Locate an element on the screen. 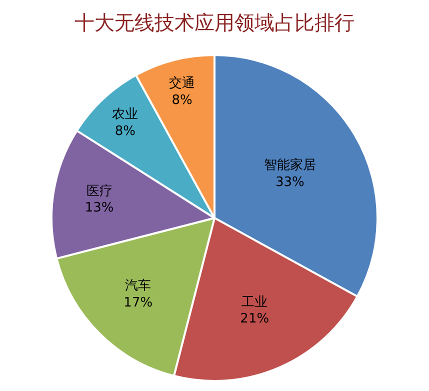 The width and height of the screenshot is (429, 391). chart-title: 十大无线技术应用领域占比排行 is located at coordinates (214, 23).